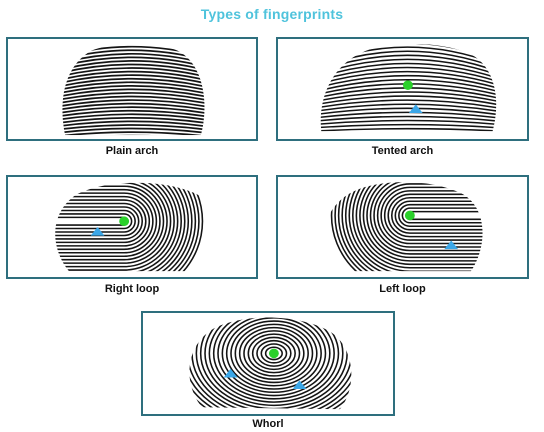 The image size is (544, 432). I want to click on panel-right-loop, so click(132, 227).